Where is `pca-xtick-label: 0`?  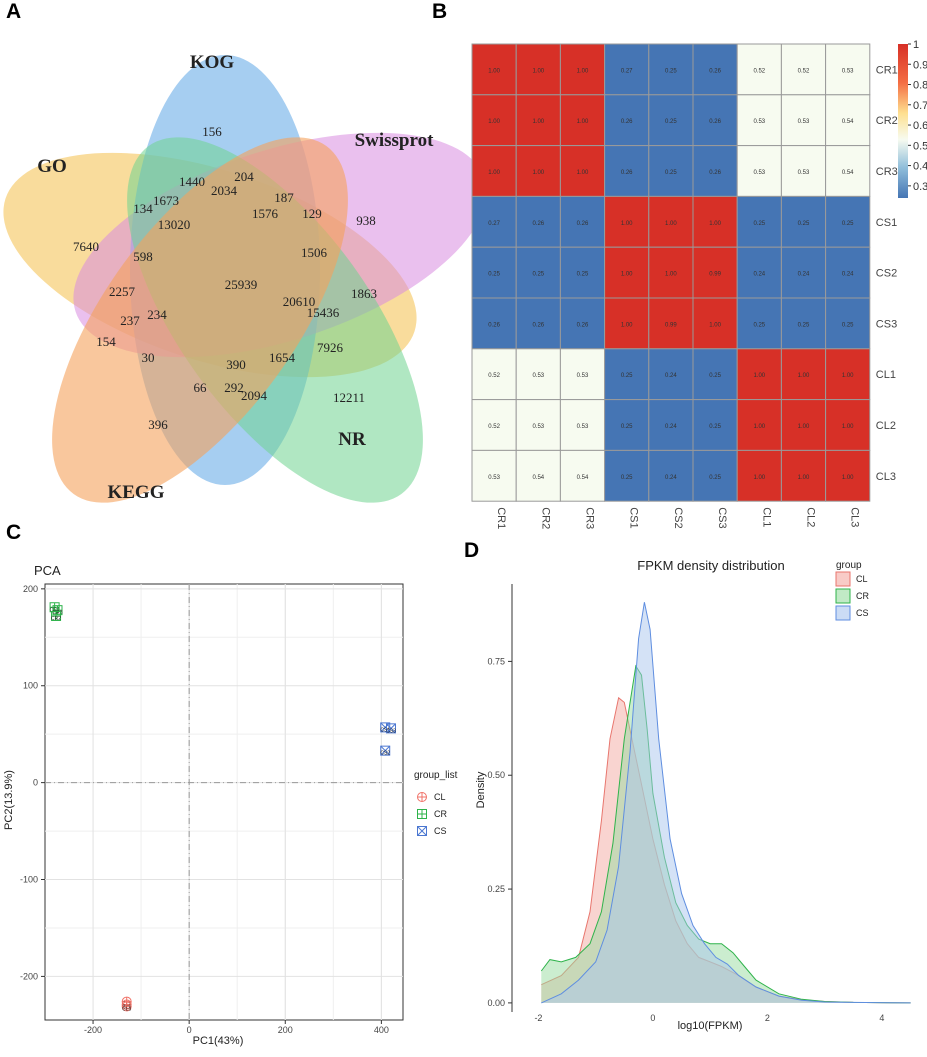 pca-xtick-label: 0 is located at coordinates (189, 1030).